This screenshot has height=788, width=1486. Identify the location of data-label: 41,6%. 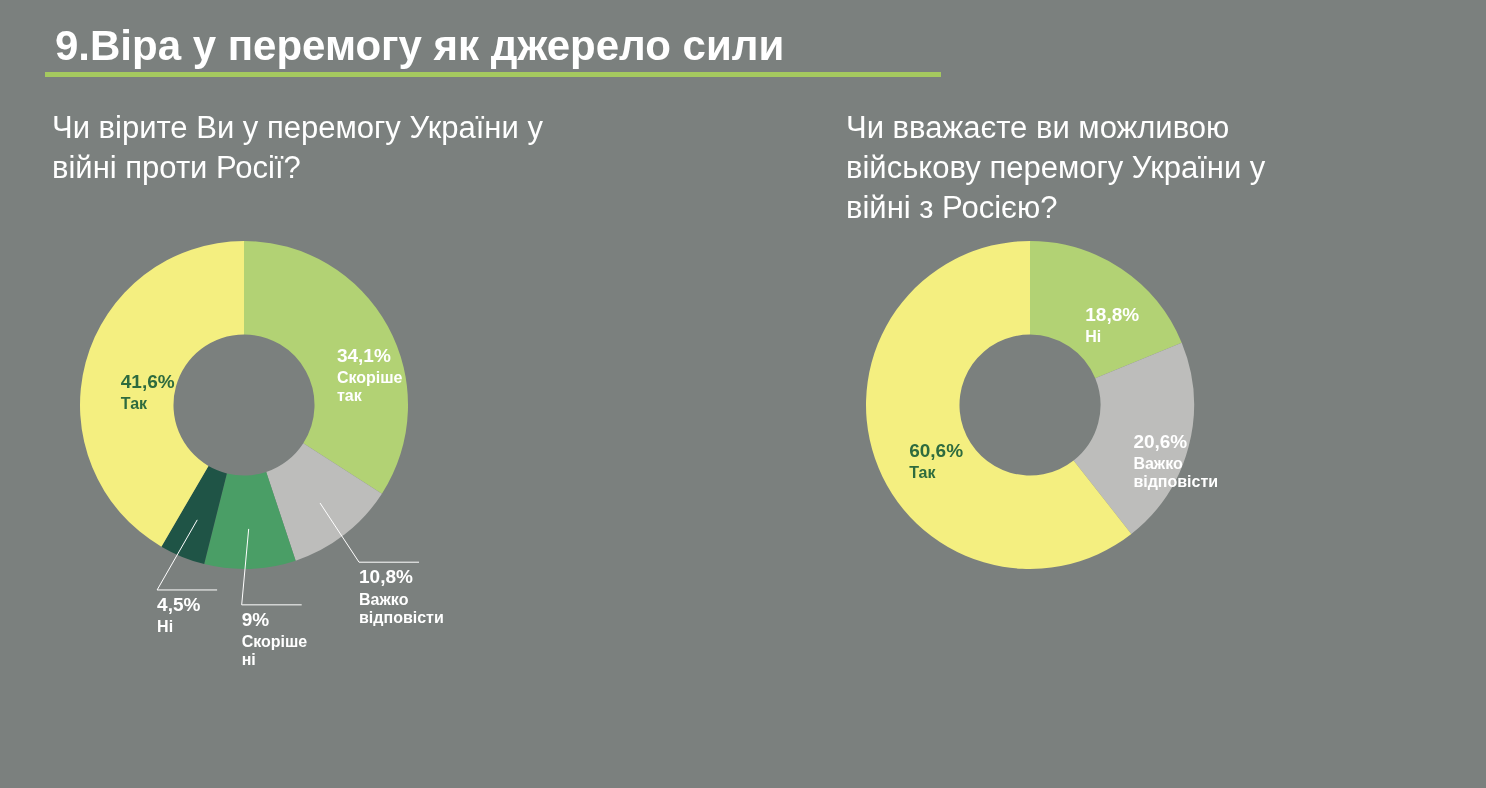
(147, 381).